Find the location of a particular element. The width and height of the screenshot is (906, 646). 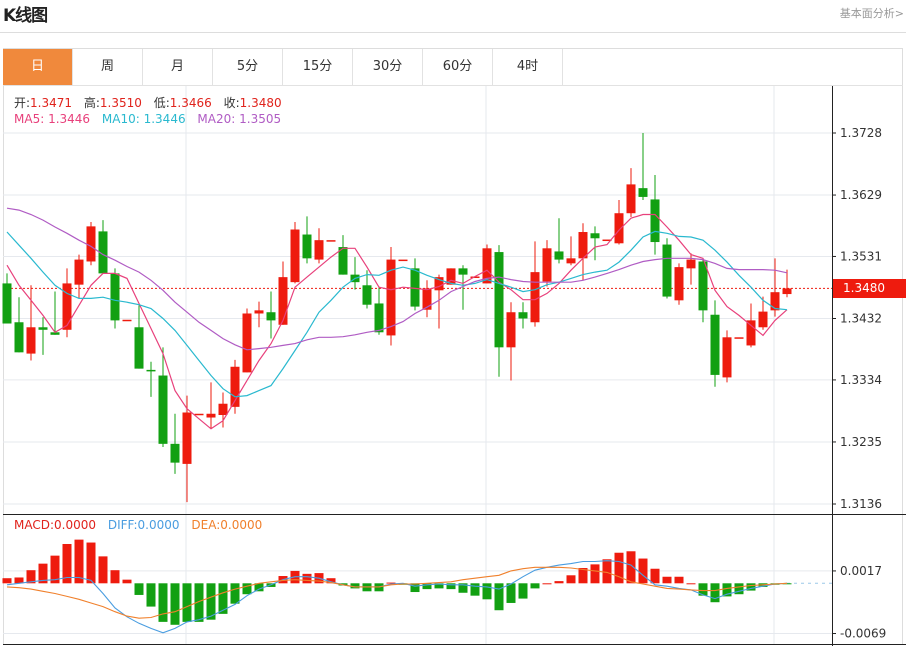

price-tick-label: 1.3629 is located at coordinates (861, 195).